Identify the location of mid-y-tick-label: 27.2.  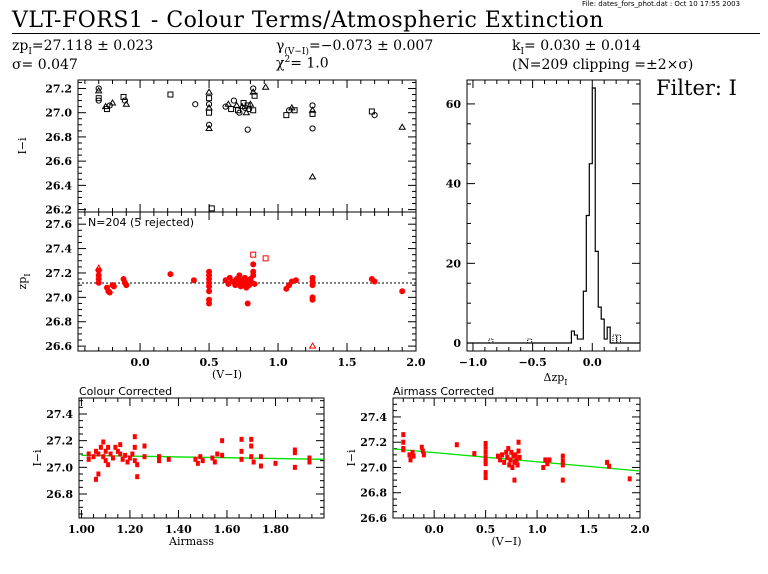
(58, 273).